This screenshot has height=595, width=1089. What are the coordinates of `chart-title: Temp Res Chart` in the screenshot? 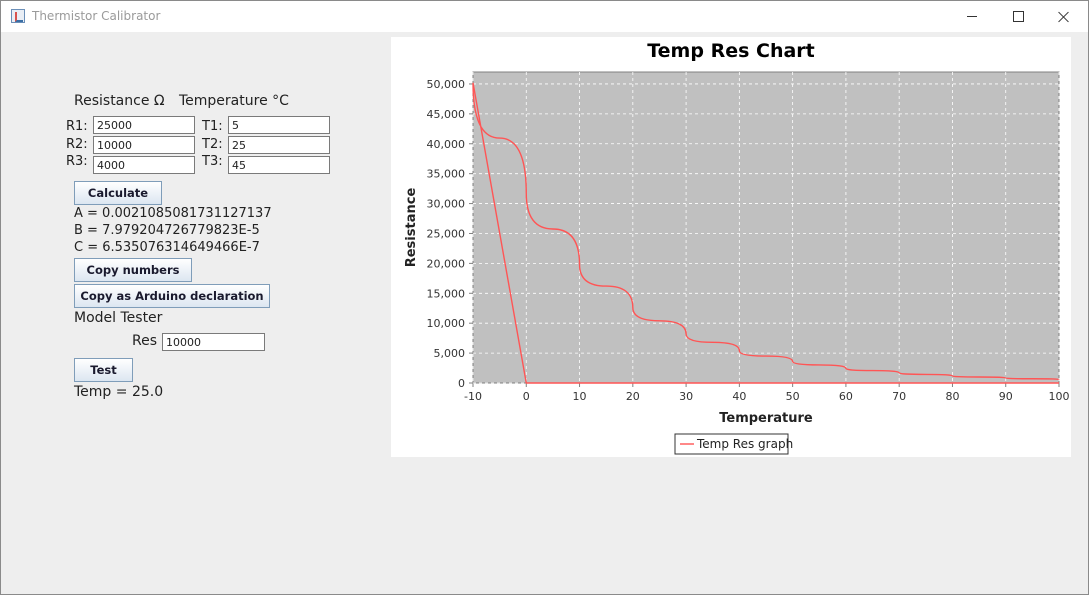 It's located at (731, 51).